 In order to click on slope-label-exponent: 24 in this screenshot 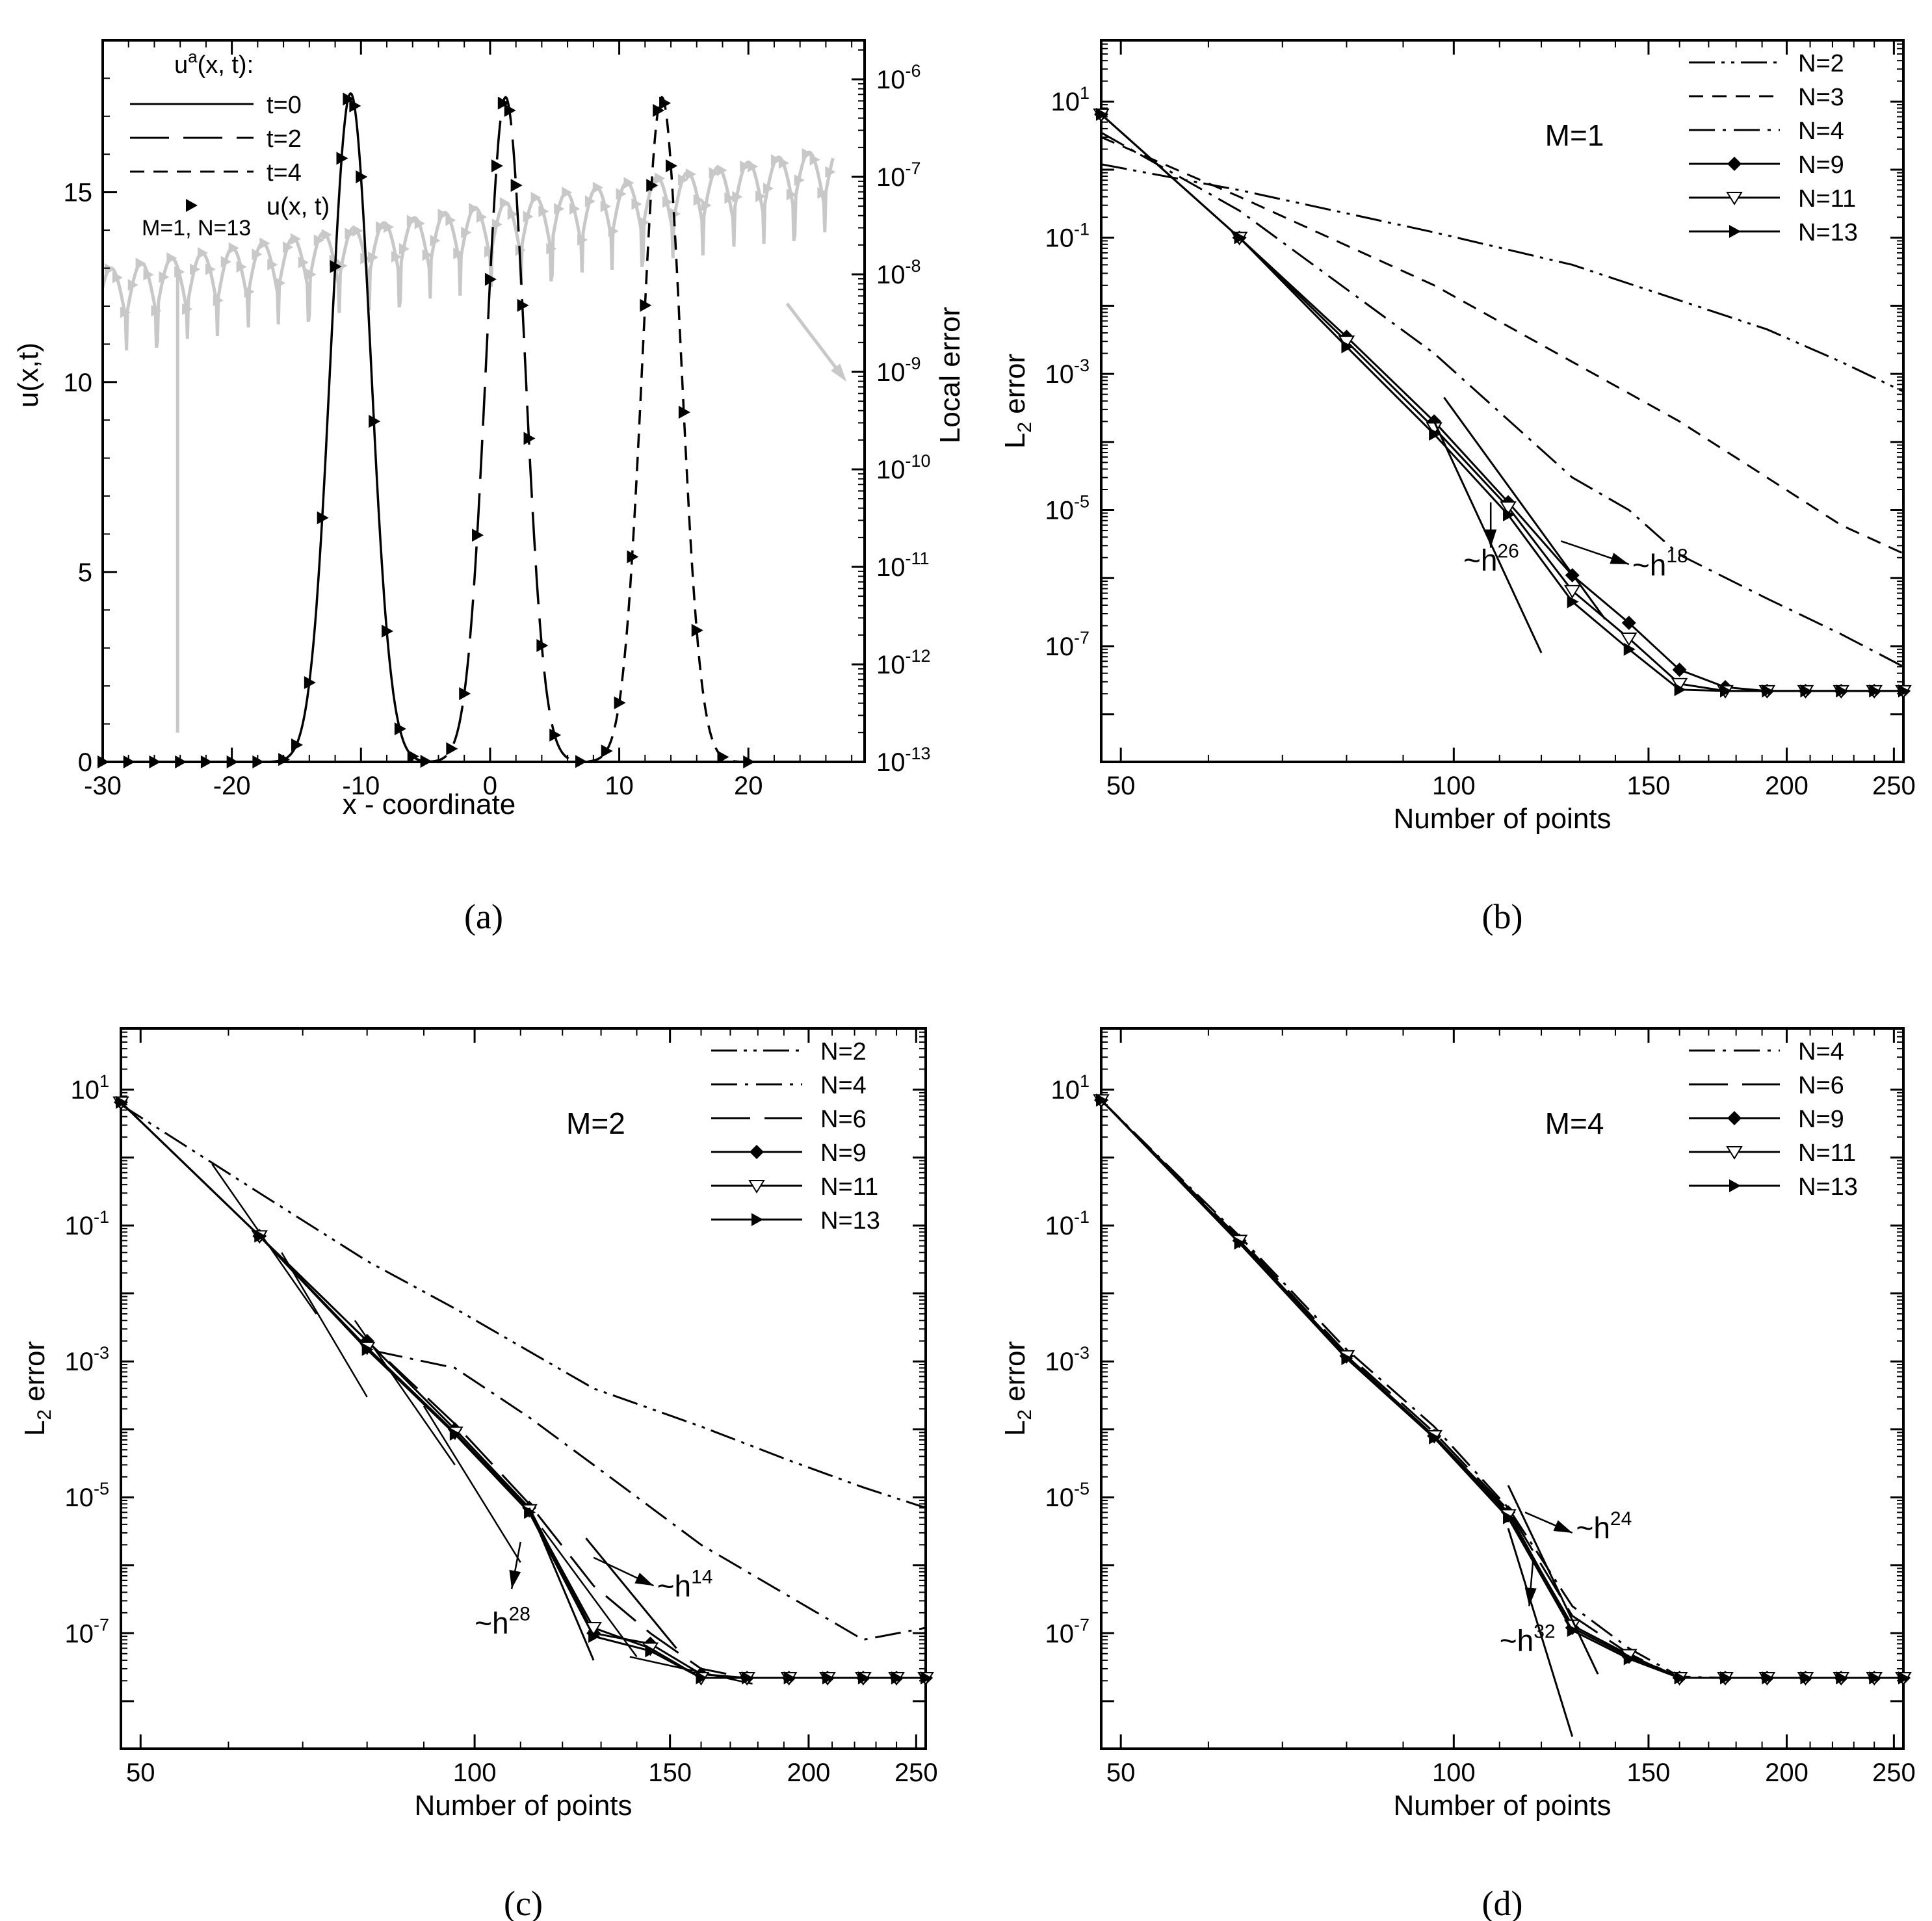, I will do `click(1621, 1519)`.